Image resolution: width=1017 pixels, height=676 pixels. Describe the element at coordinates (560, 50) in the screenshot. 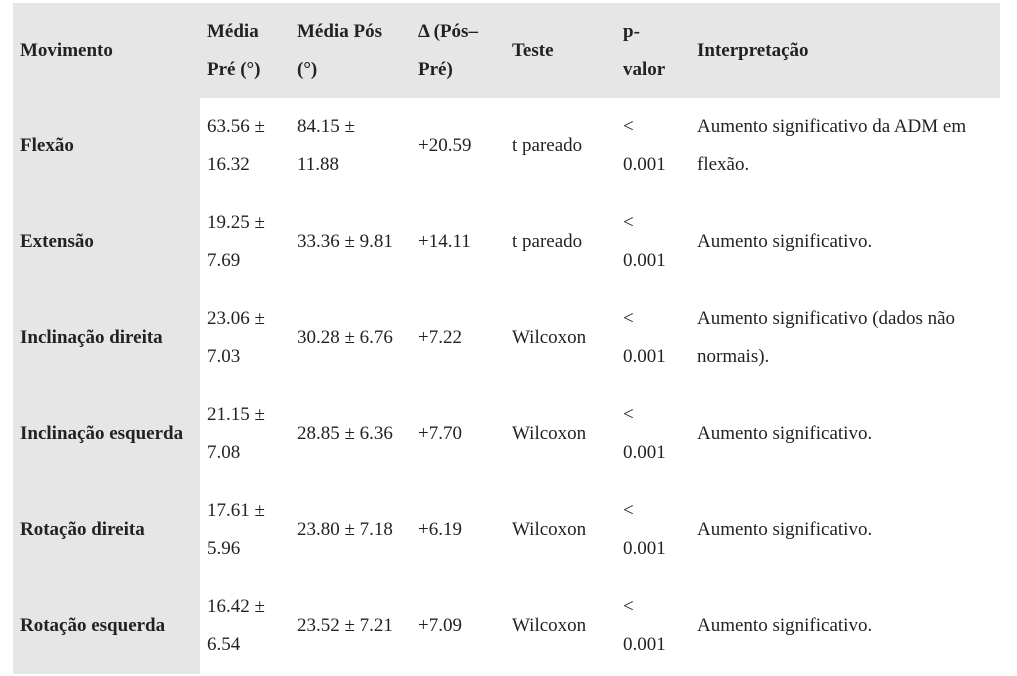

I see `header-cell: Teste` at that location.